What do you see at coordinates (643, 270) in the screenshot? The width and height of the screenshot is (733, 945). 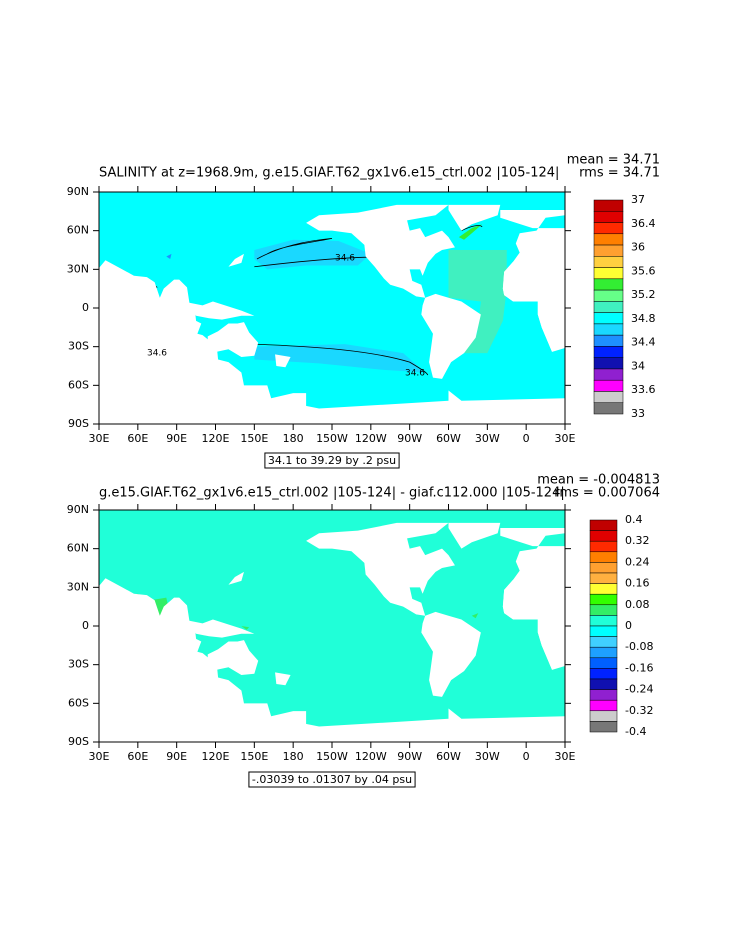 I see `colorbar-label: 35.6` at bounding box center [643, 270].